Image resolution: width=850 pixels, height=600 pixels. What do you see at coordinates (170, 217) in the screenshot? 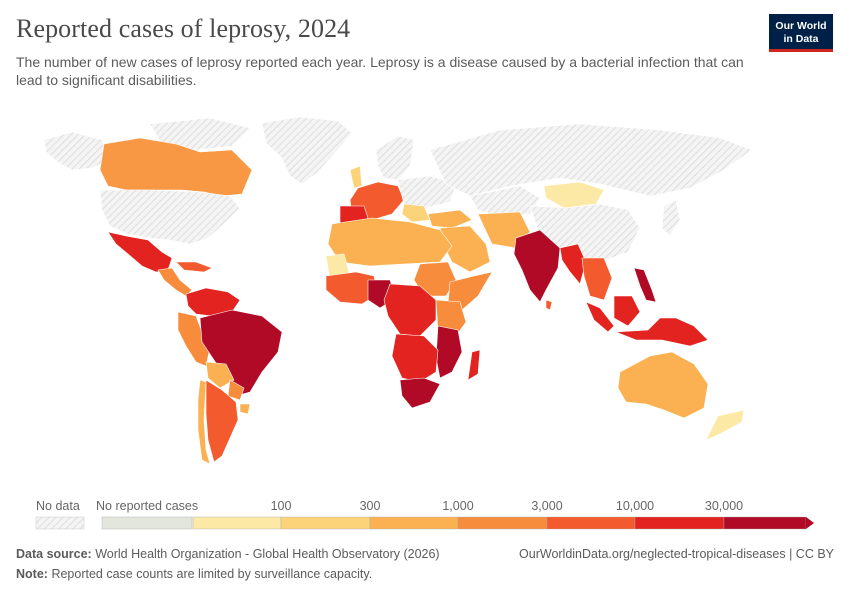
I see `usa-region` at bounding box center [170, 217].